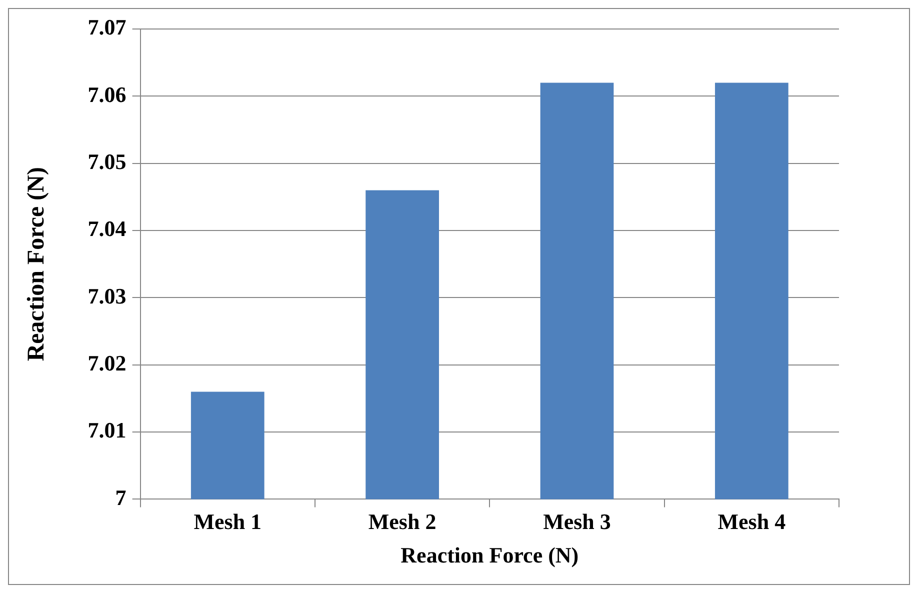 Image resolution: width=918 pixels, height=593 pixels. What do you see at coordinates (107, 161) in the screenshot?
I see `y-tick-label: 7.05` at bounding box center [107, 161].